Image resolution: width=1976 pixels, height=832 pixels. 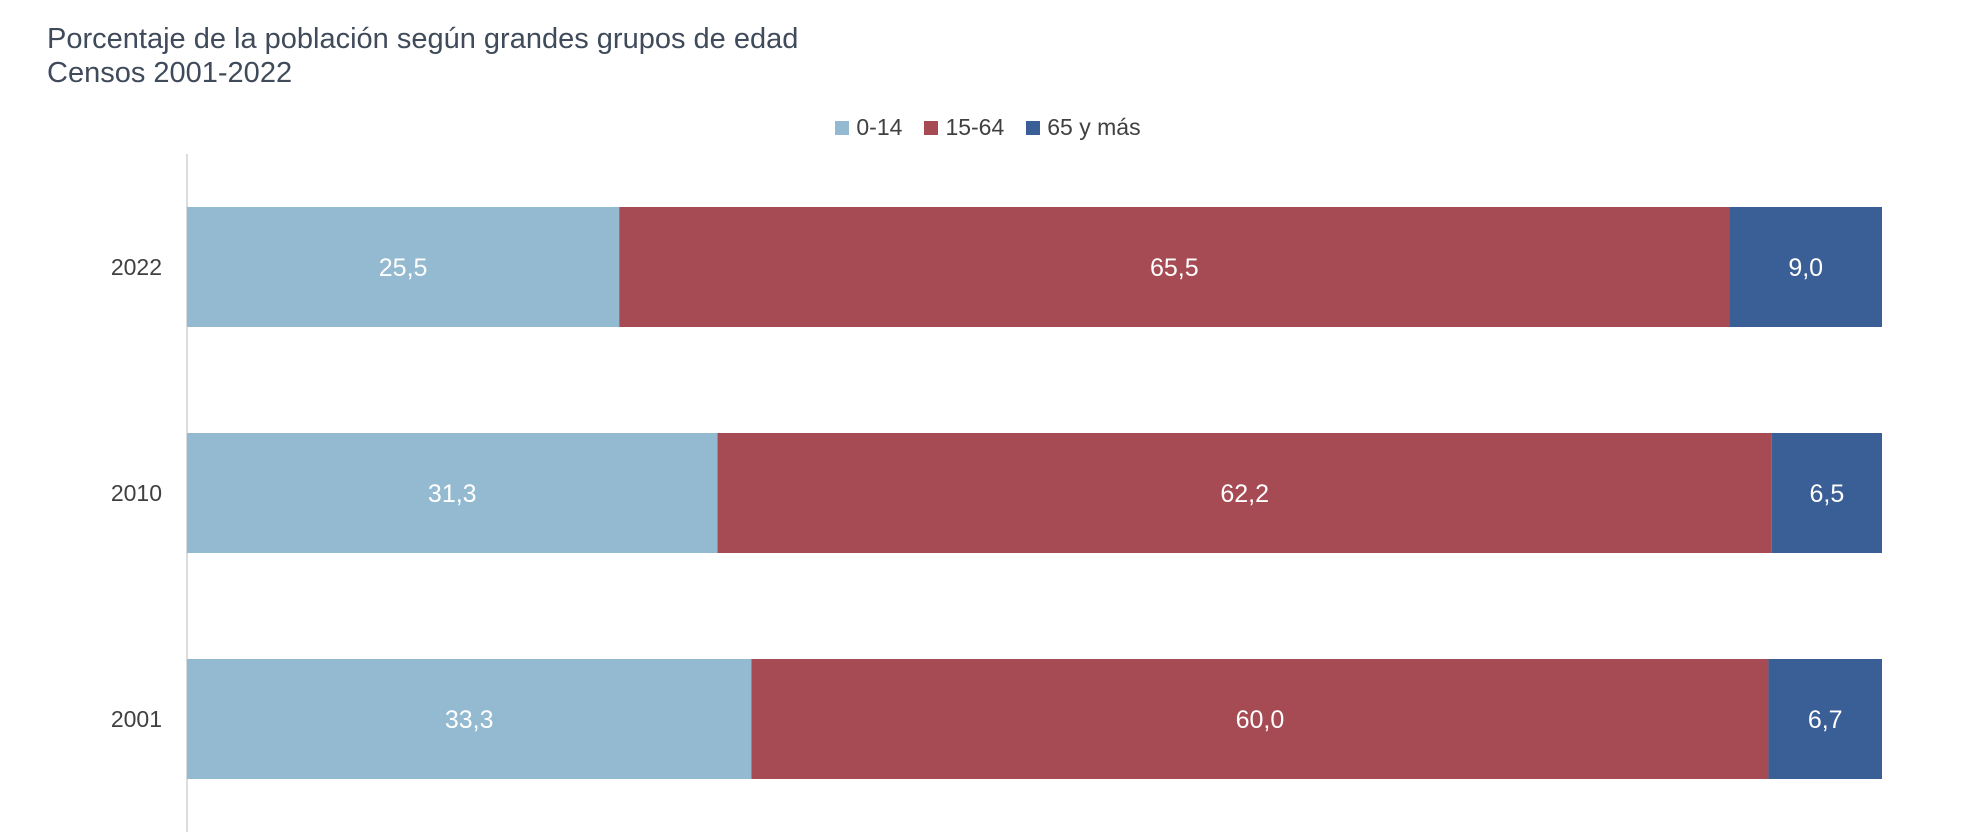 I want to click on legend-item-0-14: 0-14, so click(x=868, y=127).